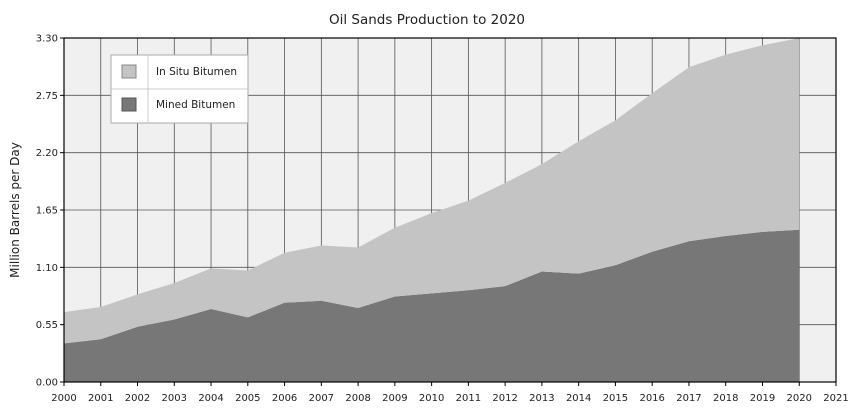  What do you see at coordinates (247, 398) in the screenshot?
I see `x-tick-label: 2005` at bounding box center [247, 398].